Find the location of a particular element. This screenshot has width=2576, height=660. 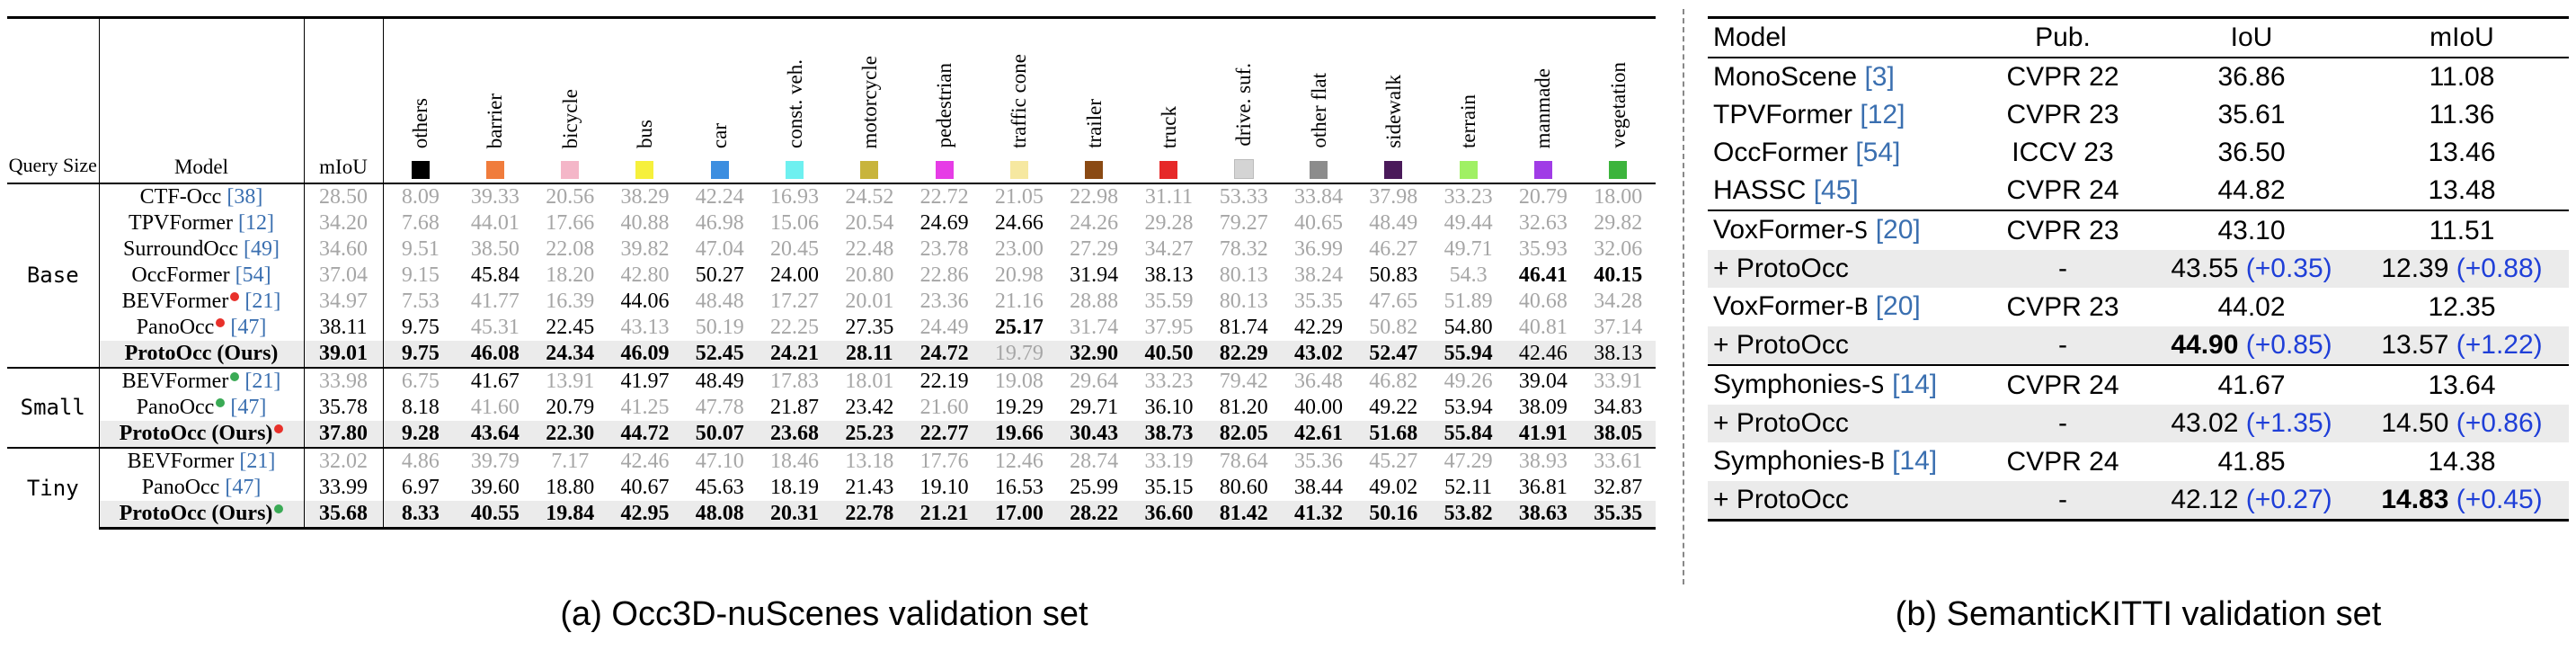

class-iou-cell: 17.00 is located at coordinates (1020, 515).